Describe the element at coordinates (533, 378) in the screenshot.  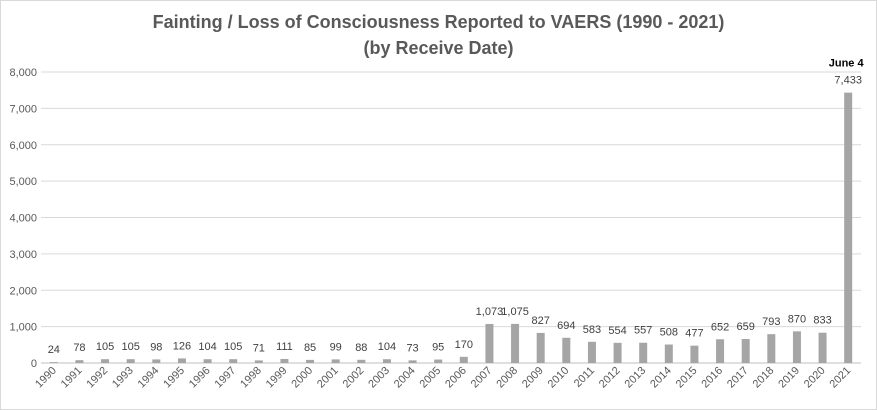
I see `x-tick-label: 2009` at that location.